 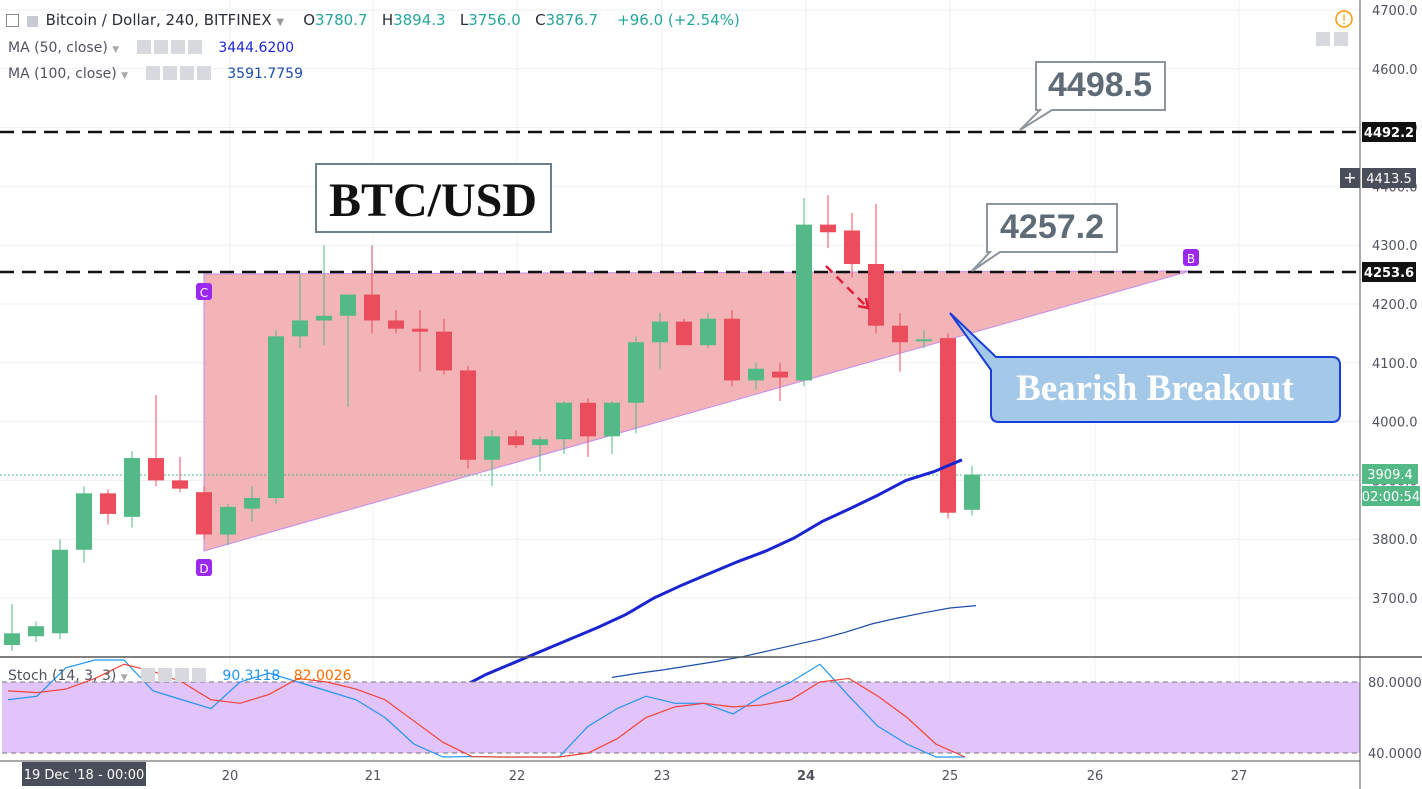 I want to click on stoch-legend: Stoch (14, 3, 3) ▼ 90.3118 82.0026, so click(x=180, y=676).